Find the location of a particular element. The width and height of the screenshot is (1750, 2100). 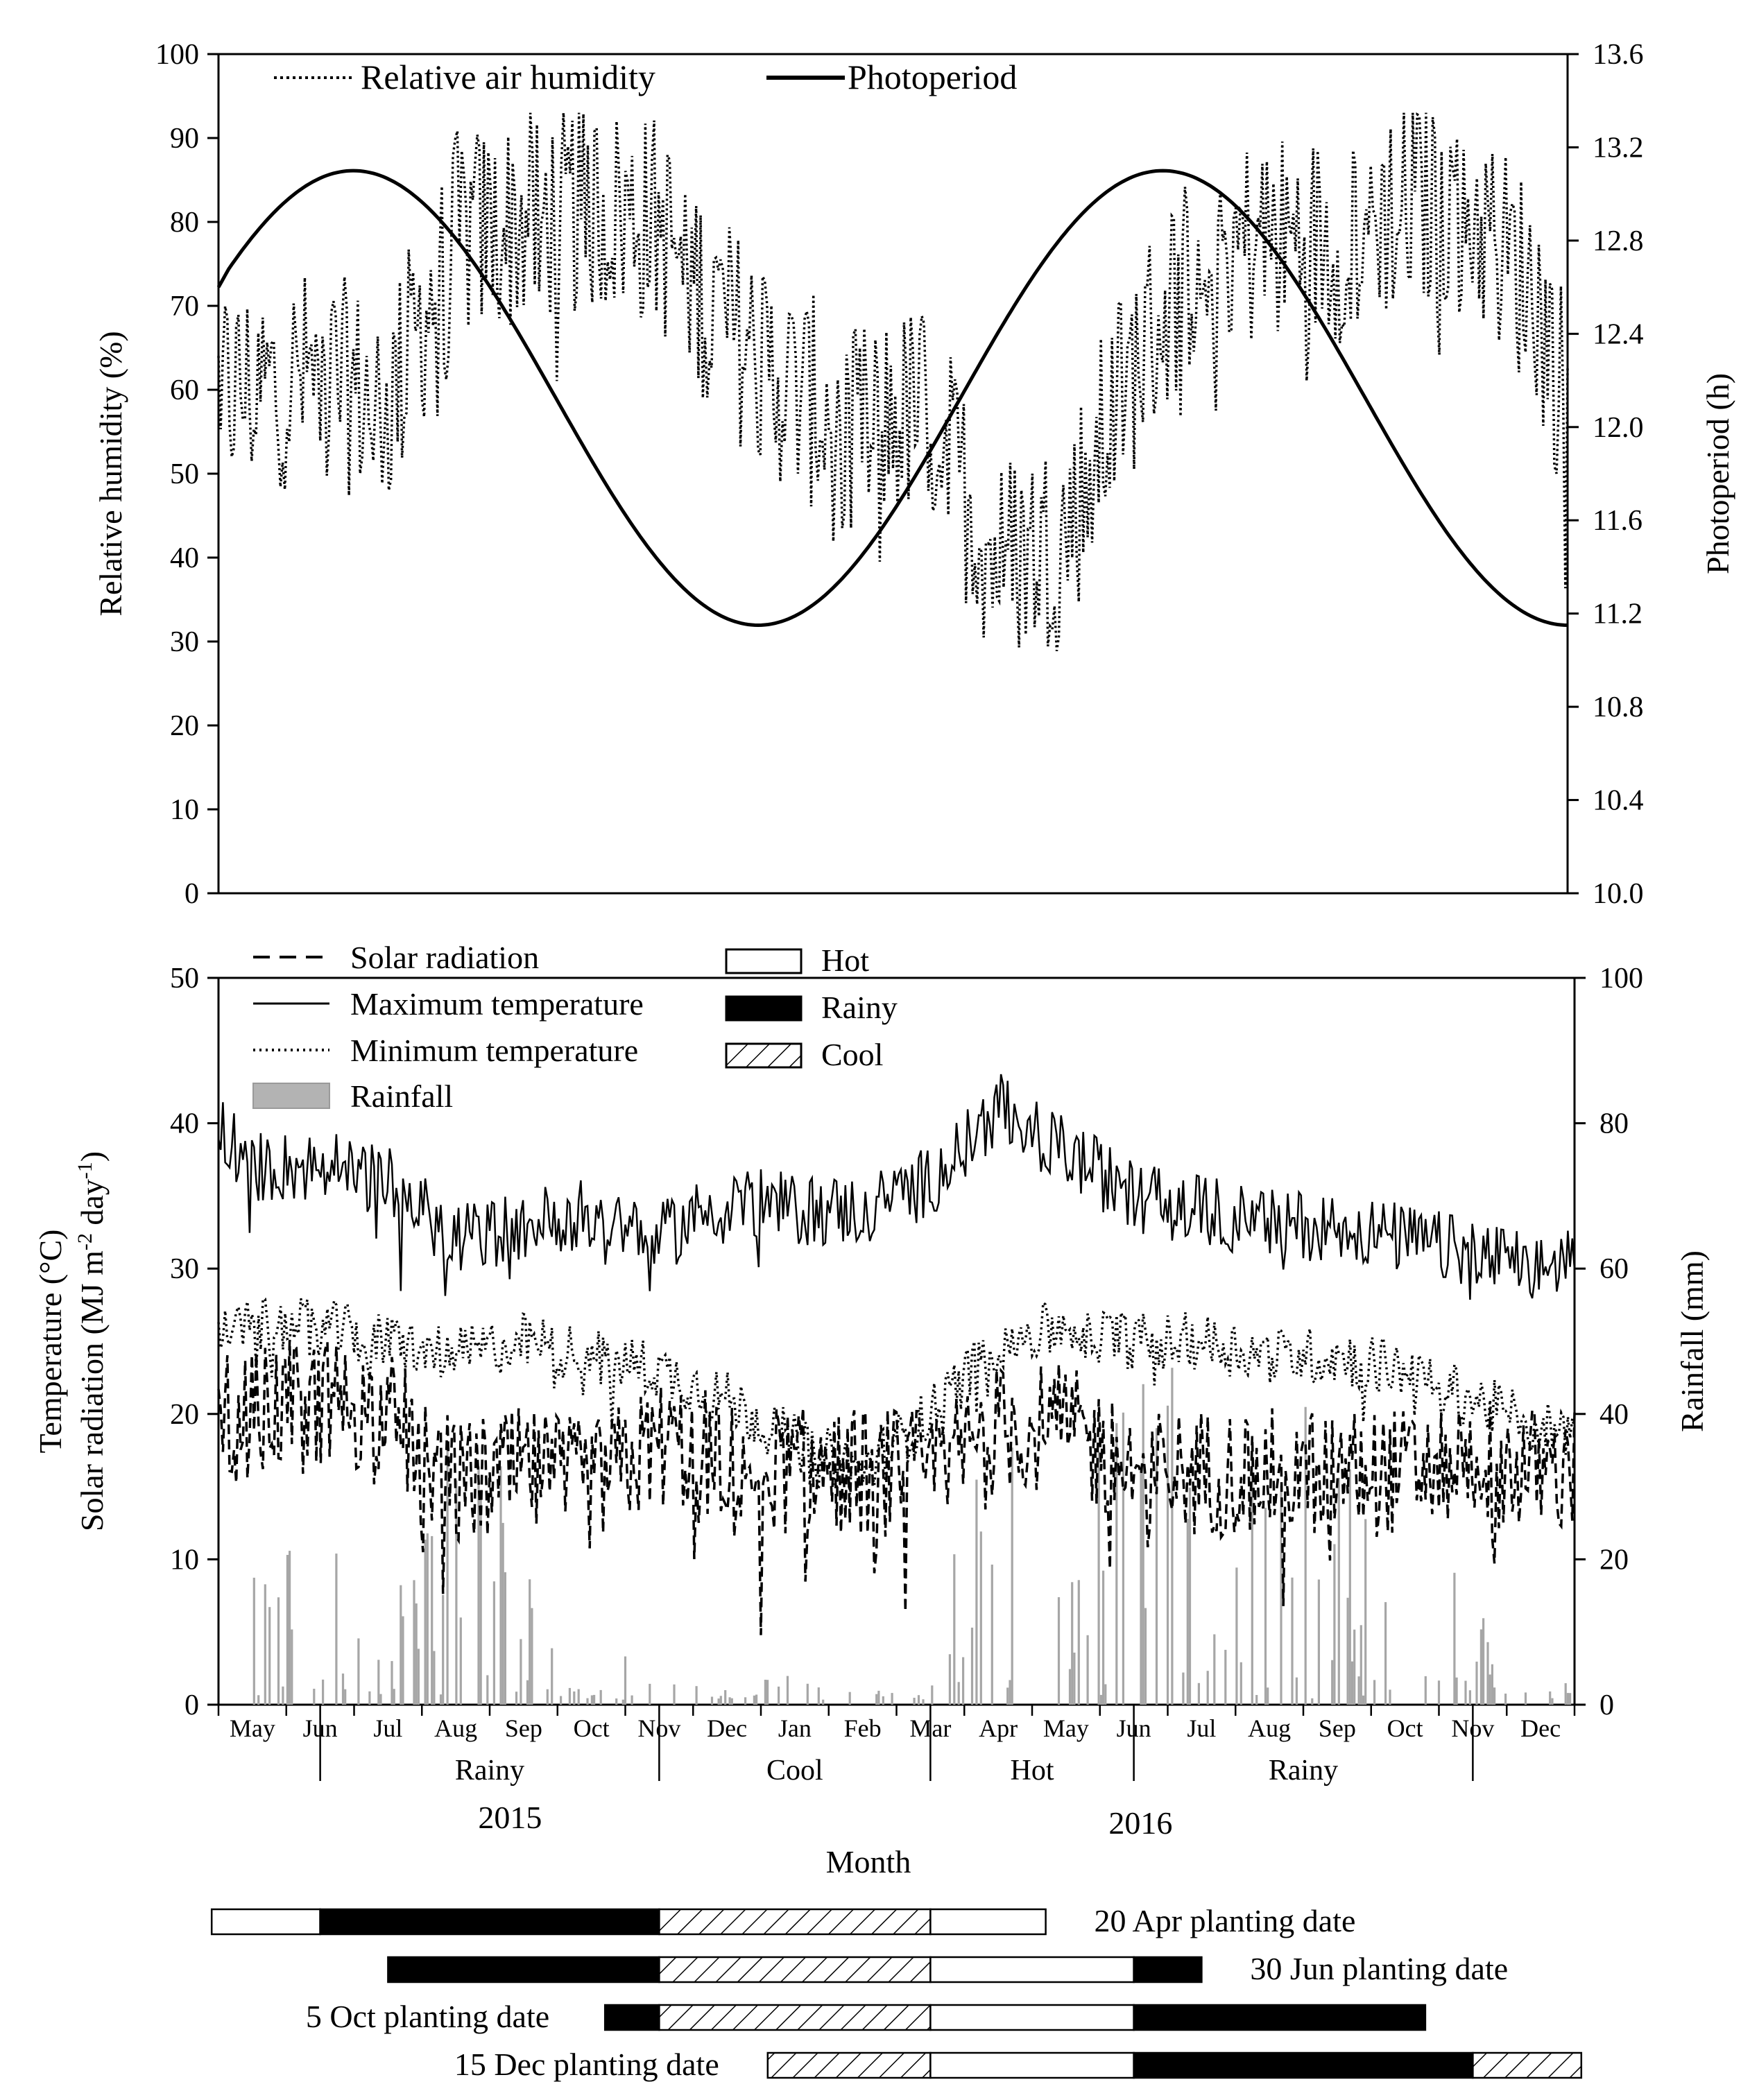

top-y2-tick-label: 12.8 is located at coordinates (1618, 241).